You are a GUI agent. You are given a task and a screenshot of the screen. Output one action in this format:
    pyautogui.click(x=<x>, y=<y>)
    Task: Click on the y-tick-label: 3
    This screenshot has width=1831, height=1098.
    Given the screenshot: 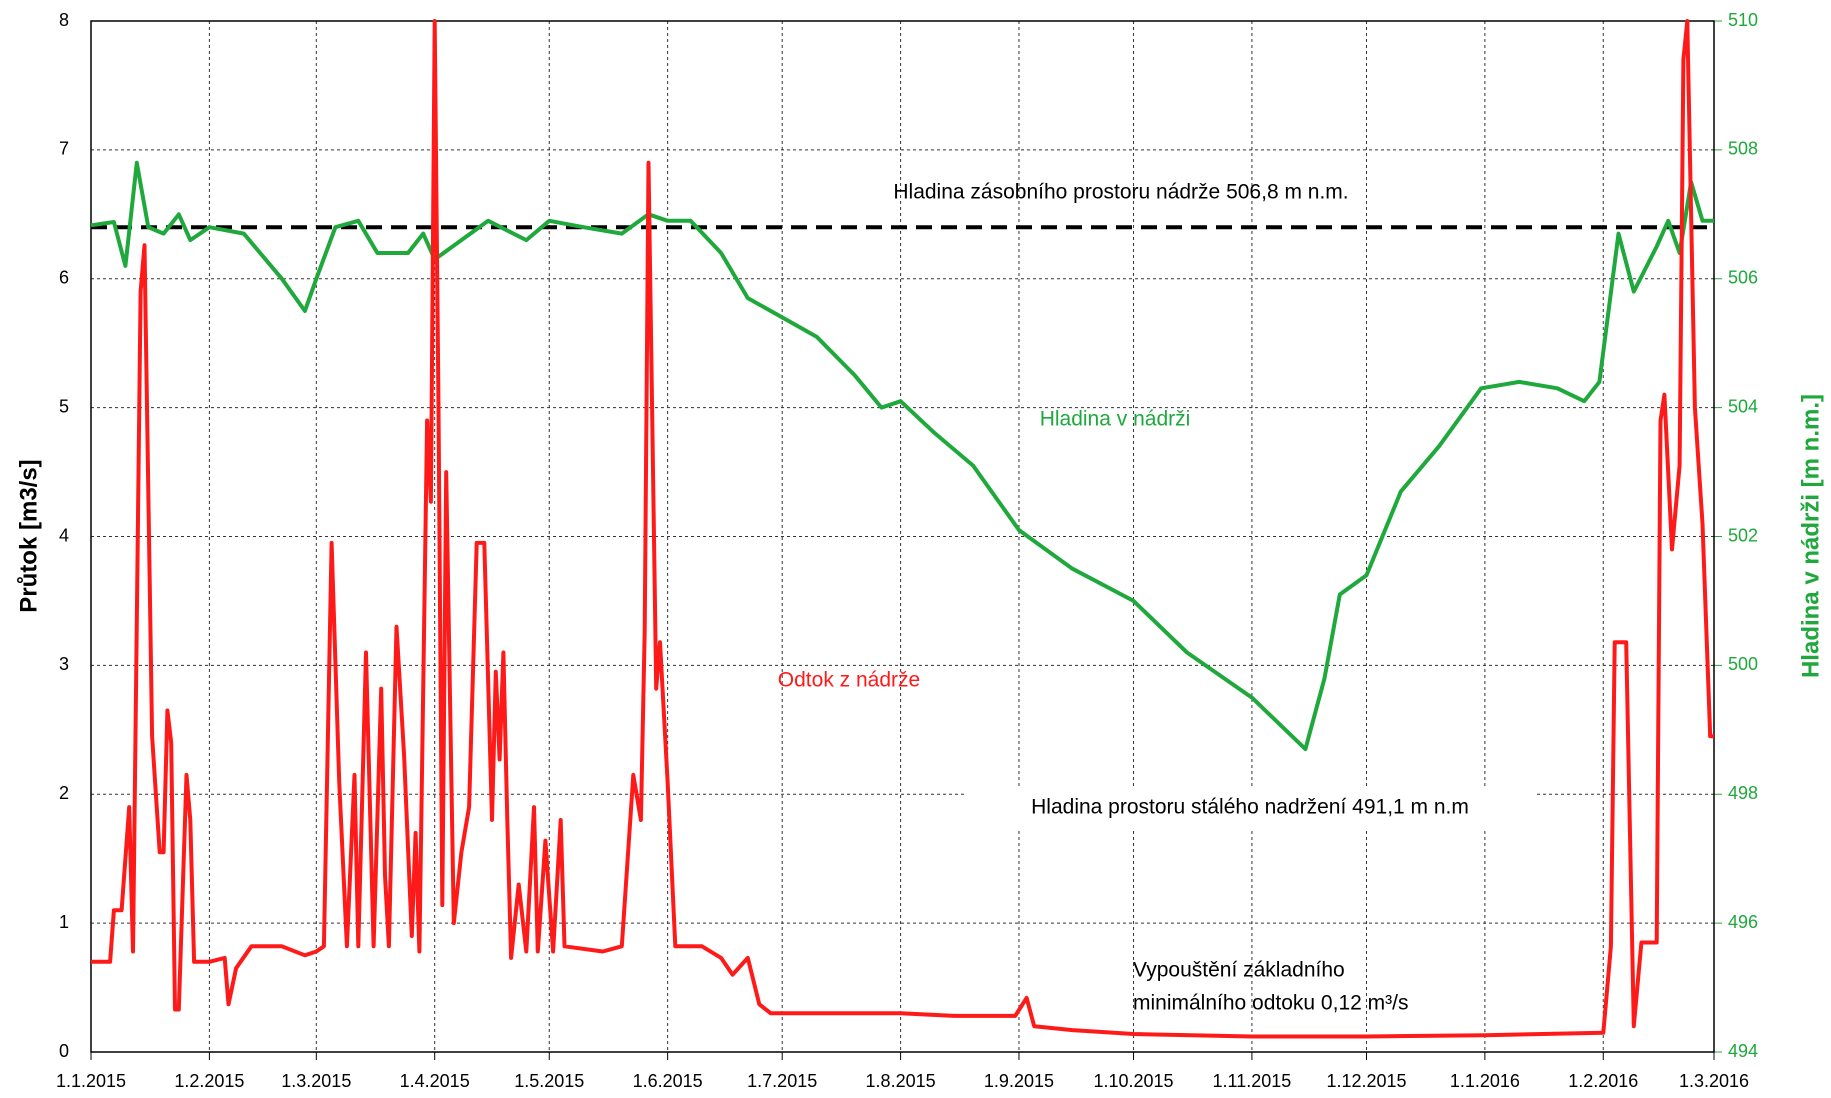 What is the action you would take?
    pyautogui.click(x=64, y=664)
    